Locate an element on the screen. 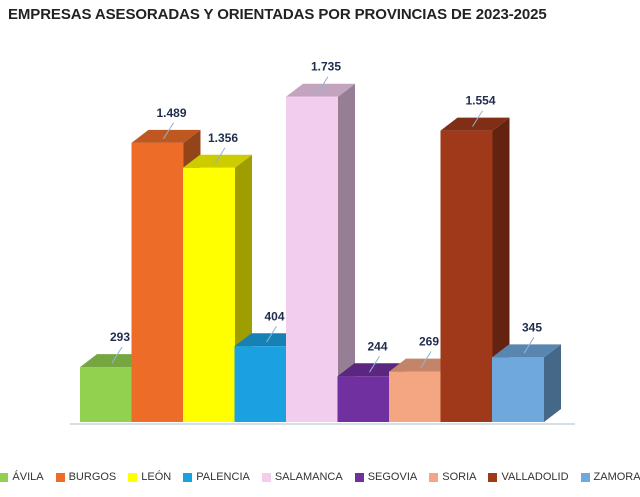  legend-label-segovia: SEGOVIA is located at coordinates (392, 477).